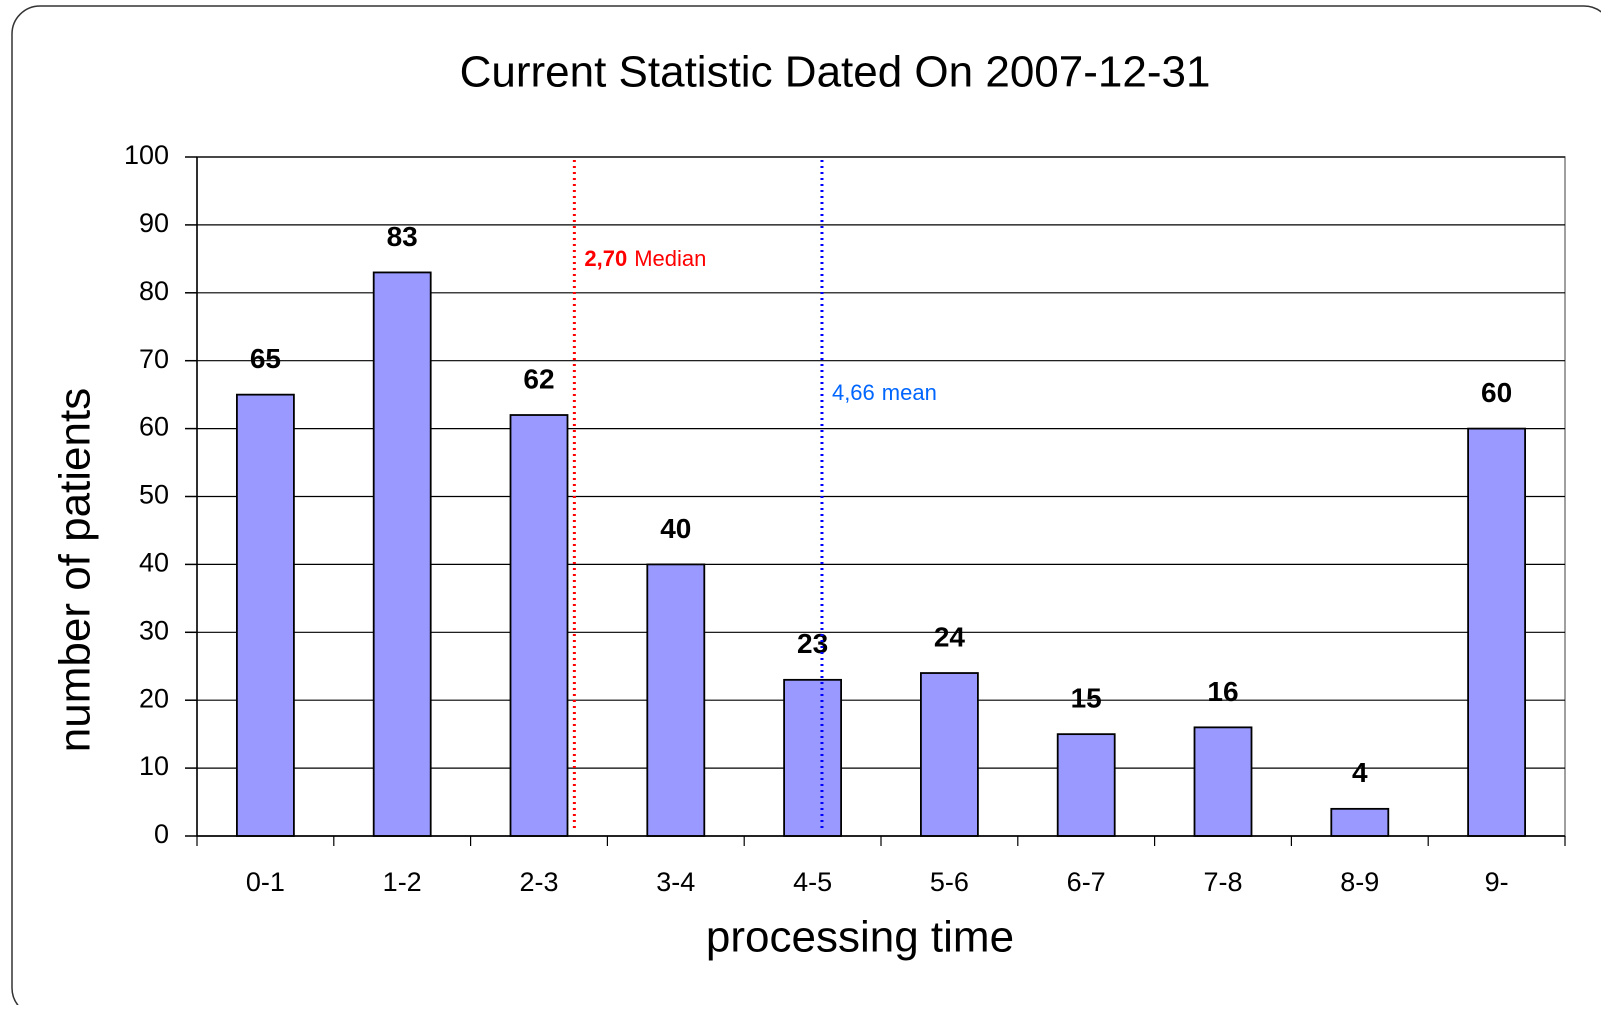 The width and height of the screenshot is (1601, 1010). I want to click on y-tick-label: 40, so click(154, 563).